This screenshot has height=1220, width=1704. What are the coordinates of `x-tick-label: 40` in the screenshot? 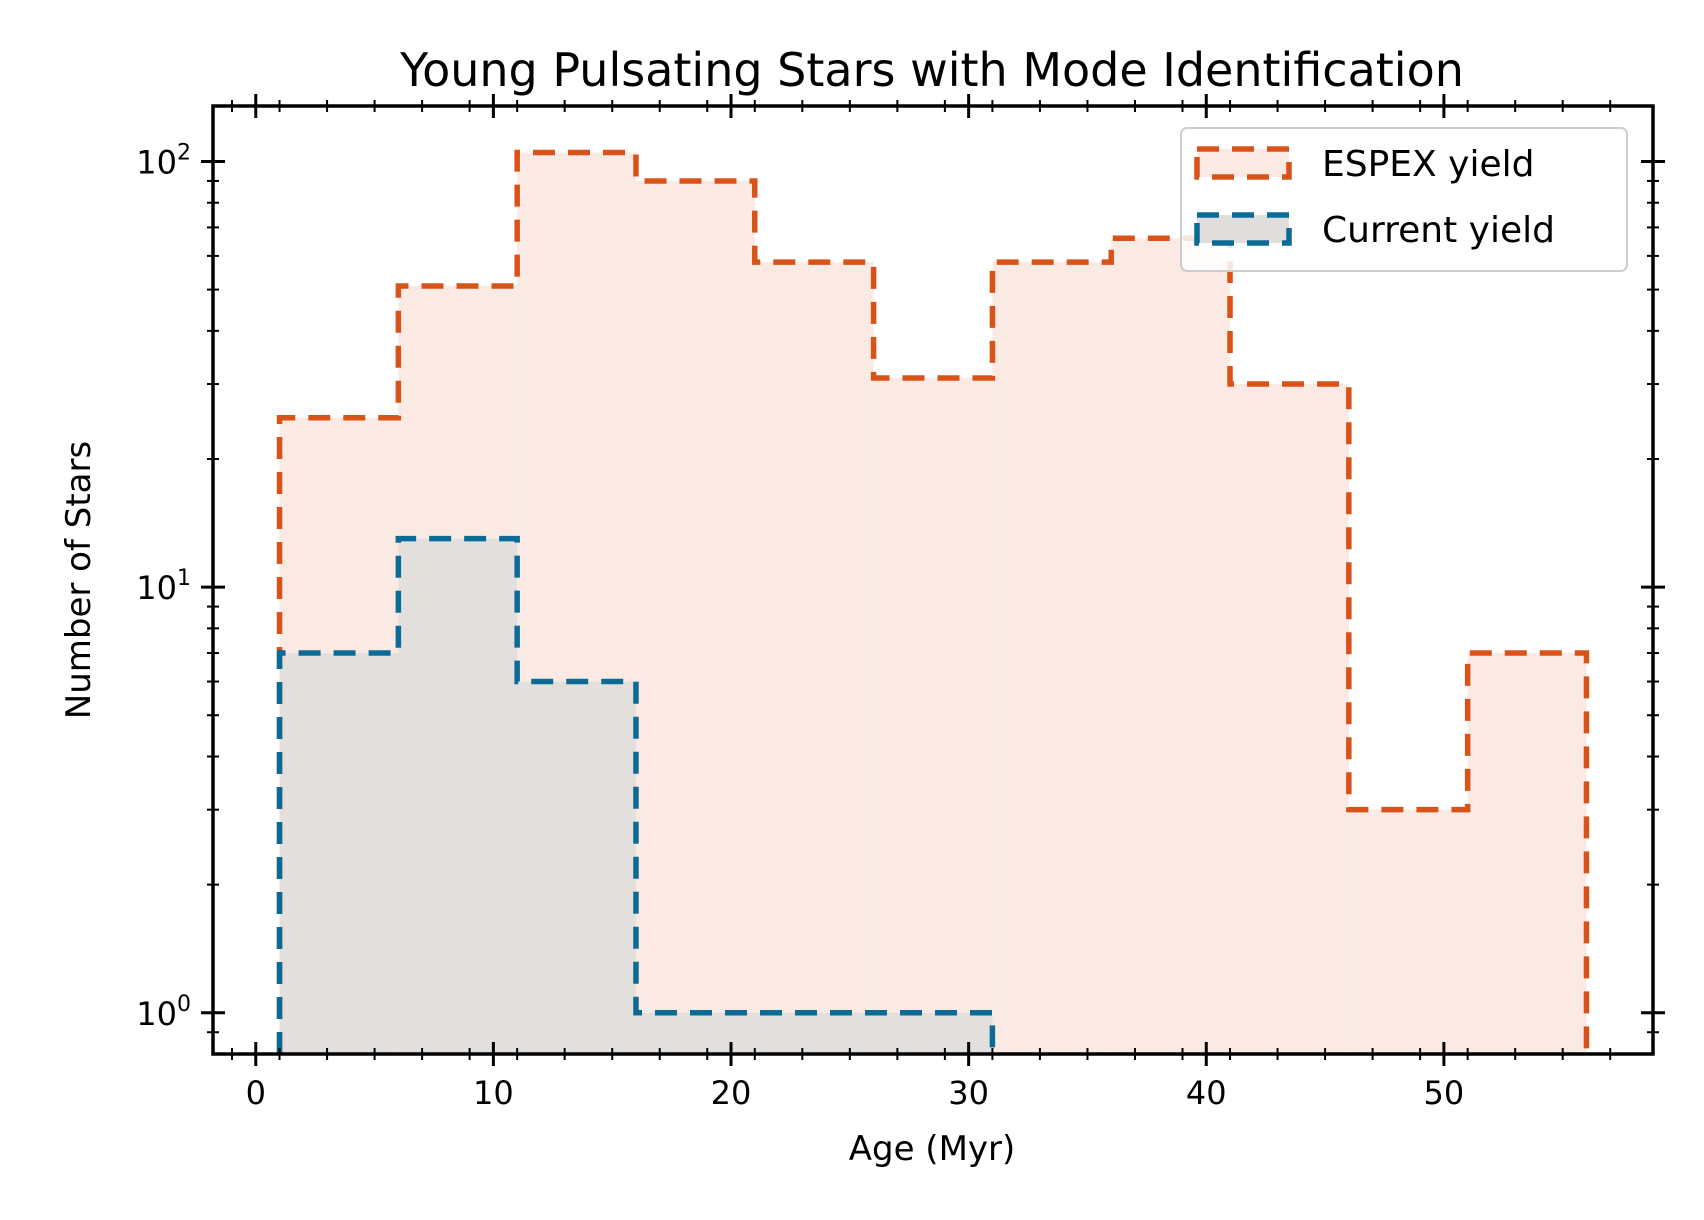 It's located at (1206, 1093).